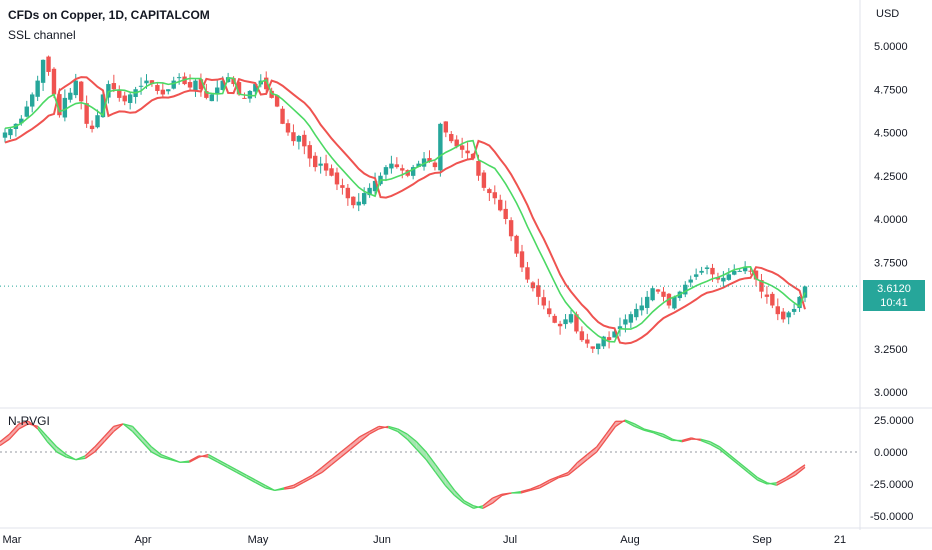 The image size is (932, 550). Describe the element at coordinates (762, 540) in the screenshot. I see `time-tick-label: Sep` at that location.